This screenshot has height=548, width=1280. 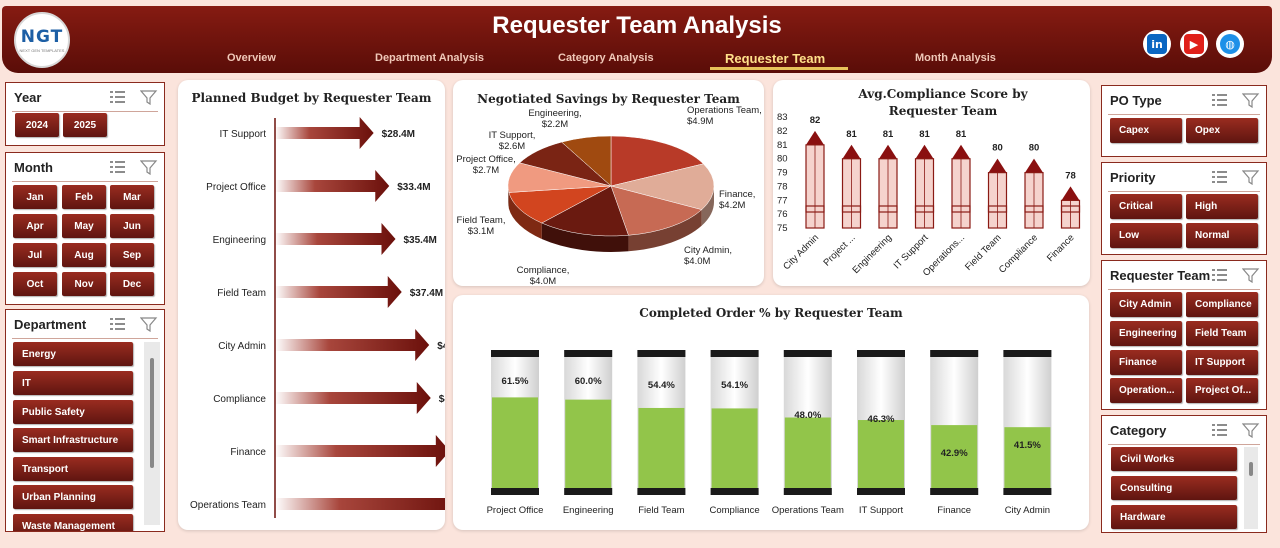 What do you see at coordinates (1146, 130) in the screenshot?
I see `slicer-item: Capex` at bounding box center [1146, 130].